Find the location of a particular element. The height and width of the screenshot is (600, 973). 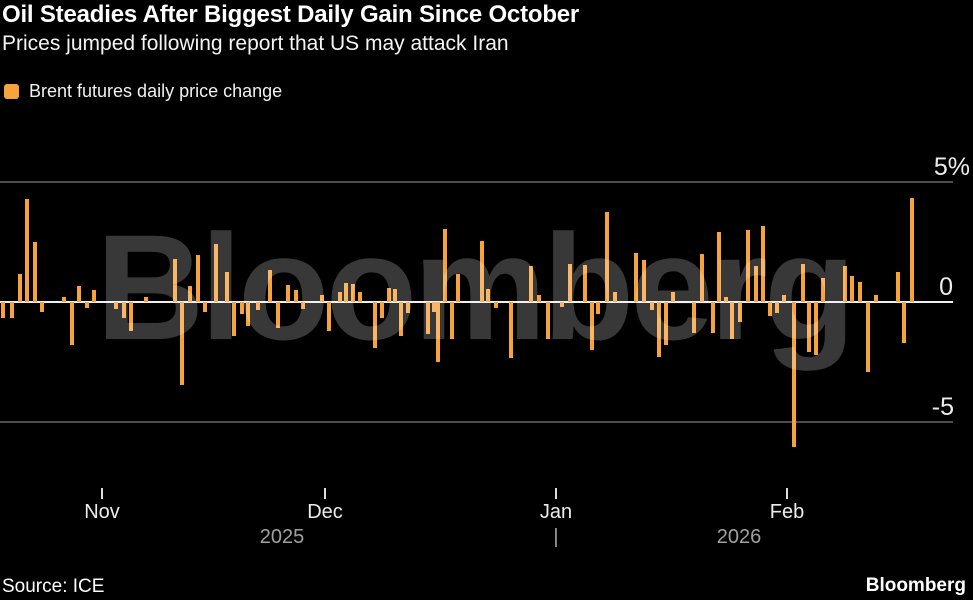

year-label: 2025 is located at coordinates (282, 537).